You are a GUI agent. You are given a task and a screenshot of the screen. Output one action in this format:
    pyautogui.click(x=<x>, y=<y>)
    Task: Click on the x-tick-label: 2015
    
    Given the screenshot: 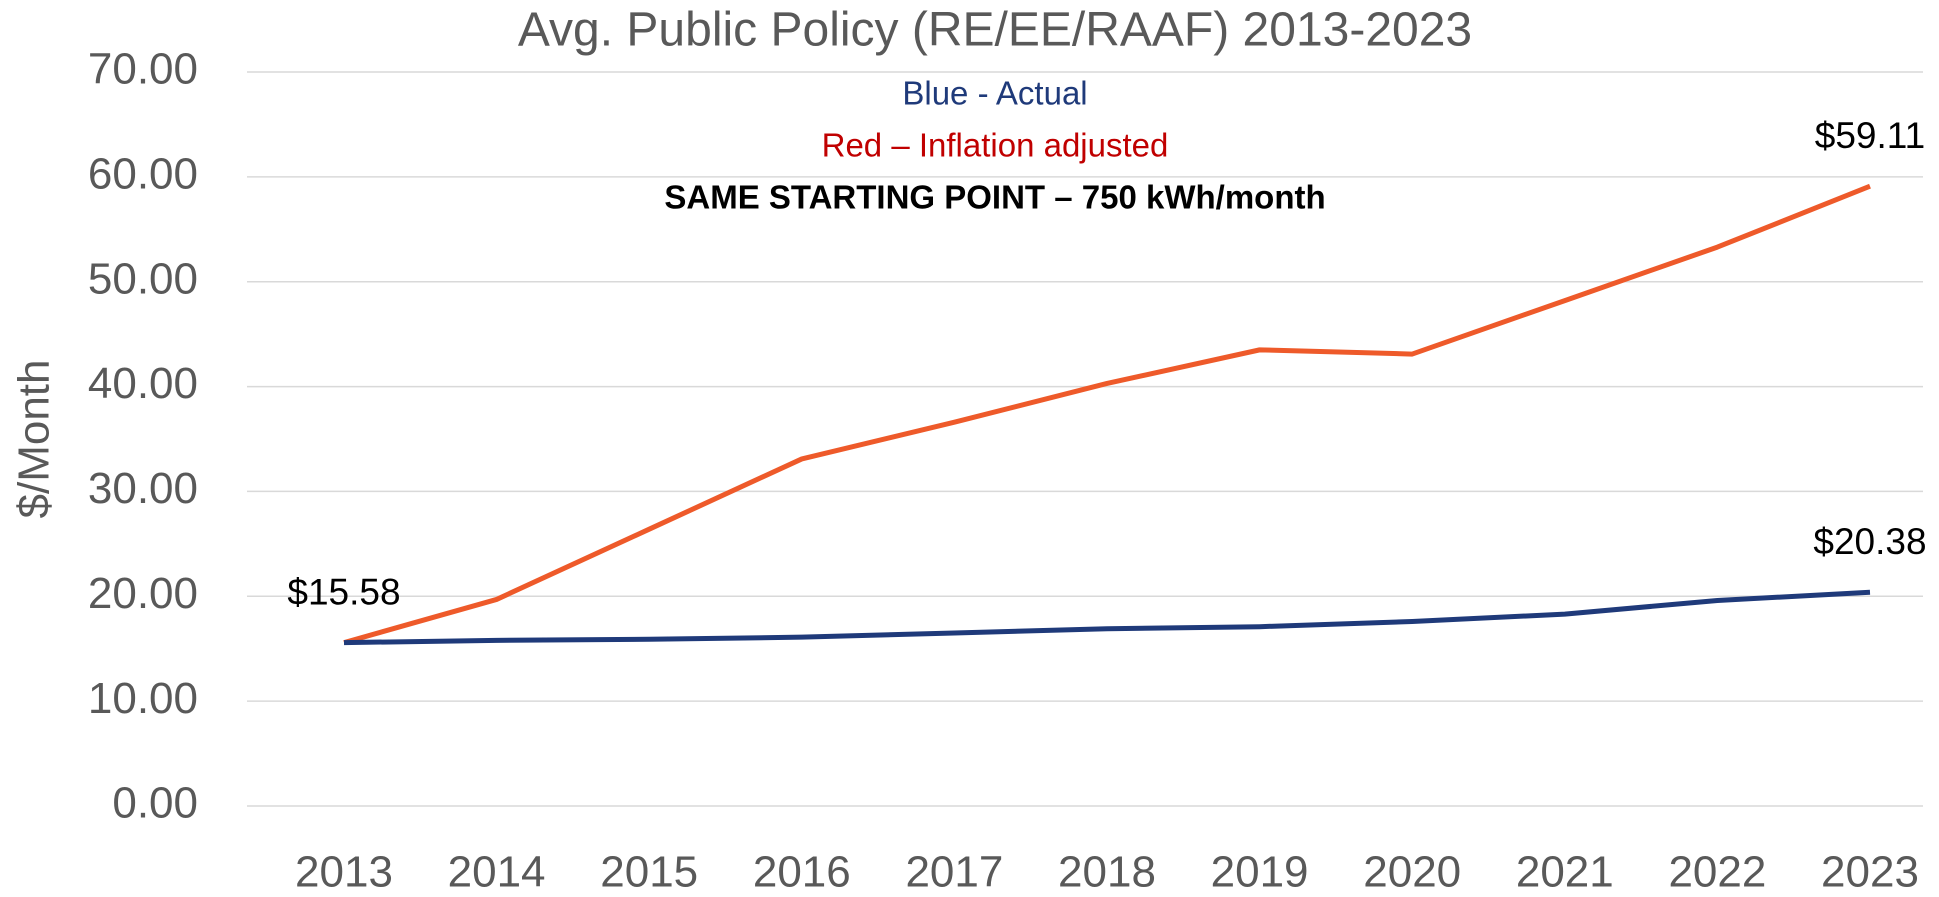 What is the action you would take?
    pyautogui.click(x=649, y=872)
    